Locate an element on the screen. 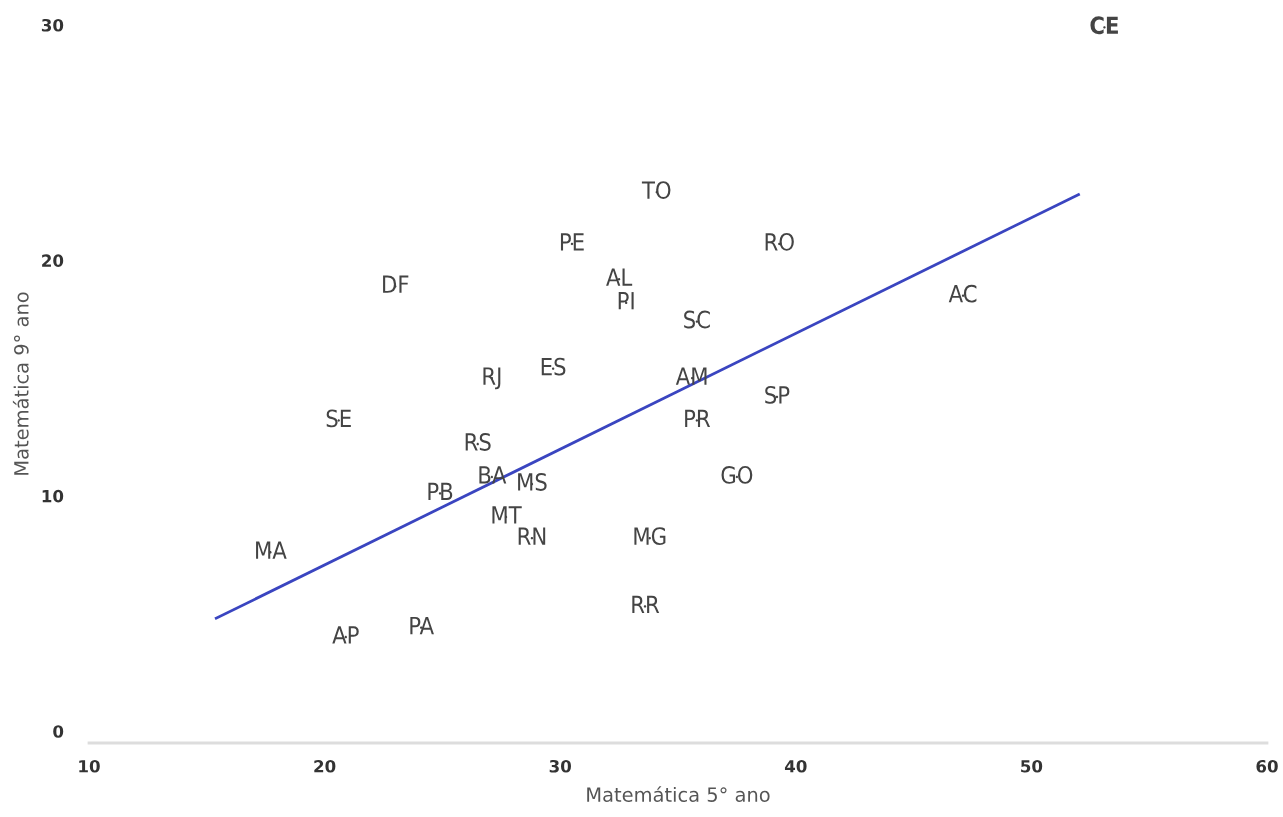 The width and height of the screenshot is (1283, 817). data-label: BA is located at coordinates (493, 475).